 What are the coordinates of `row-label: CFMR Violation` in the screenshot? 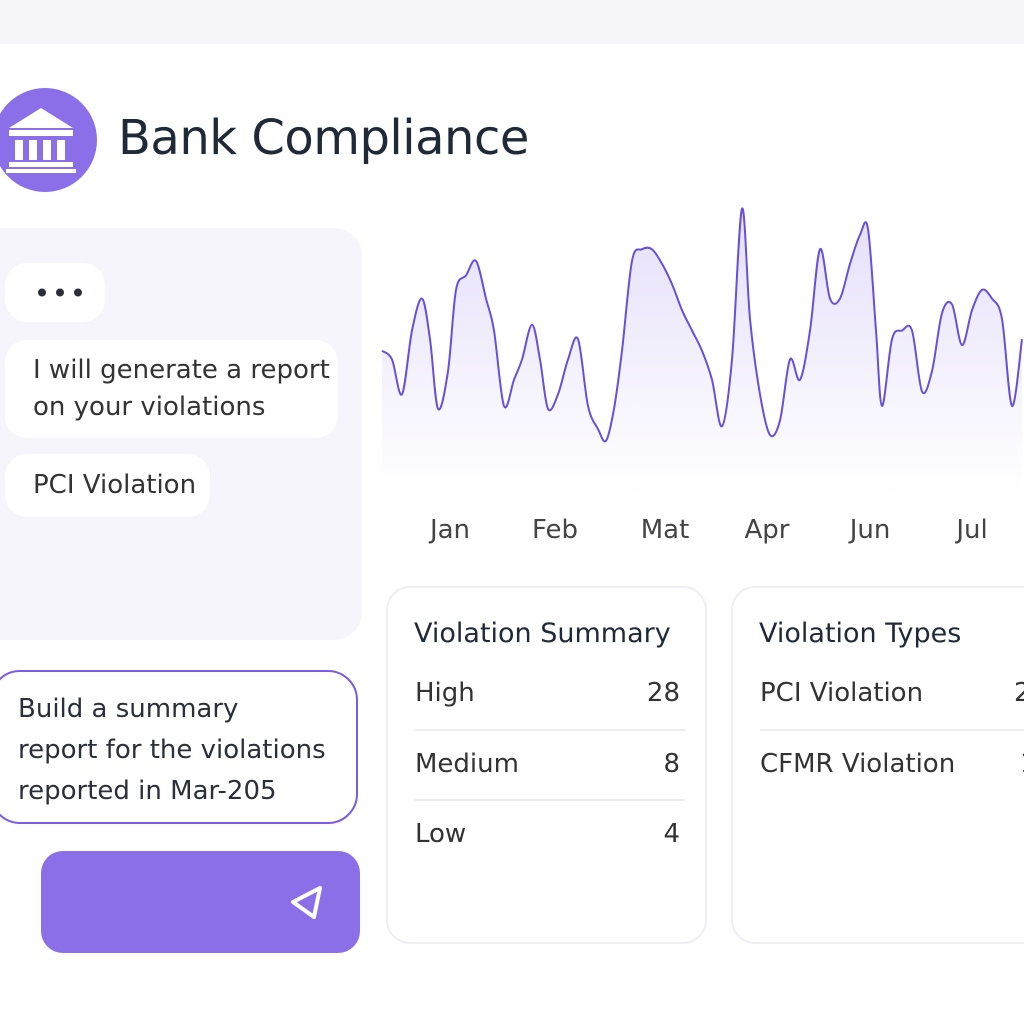 It's located at (858, 764).